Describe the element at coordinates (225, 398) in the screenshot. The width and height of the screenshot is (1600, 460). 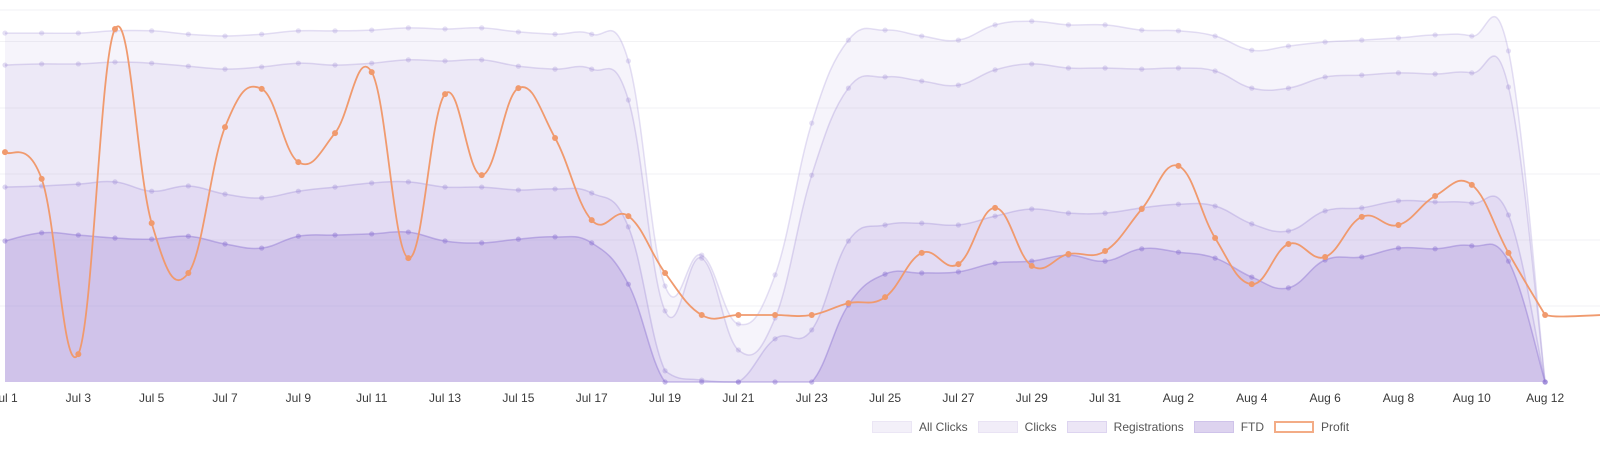
I see `x-tick-label: Jul 7` at that location.